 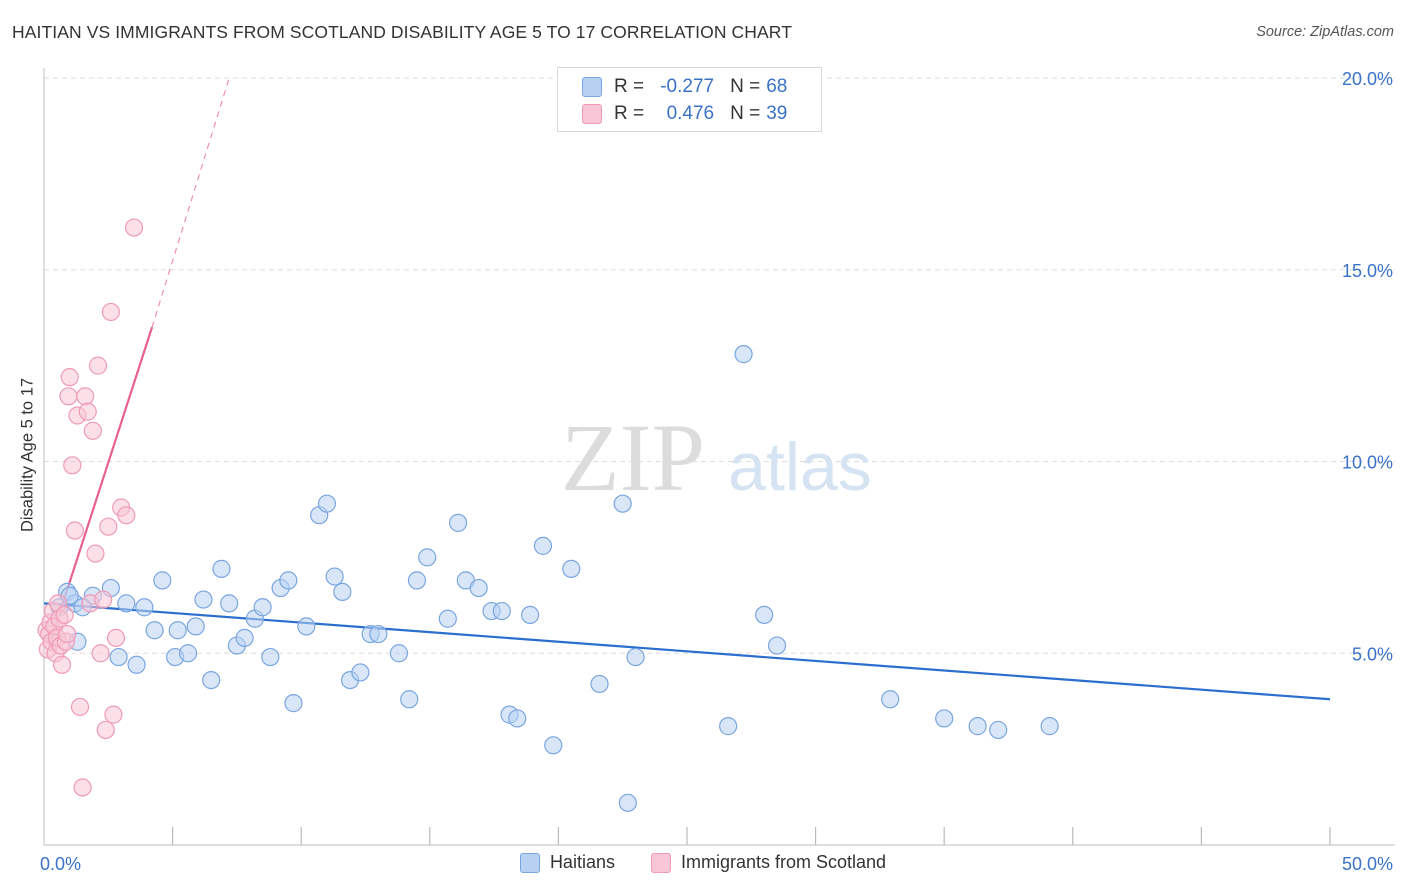 I want to click on legend-r-value: 0.476, so click(x=690, y=113).